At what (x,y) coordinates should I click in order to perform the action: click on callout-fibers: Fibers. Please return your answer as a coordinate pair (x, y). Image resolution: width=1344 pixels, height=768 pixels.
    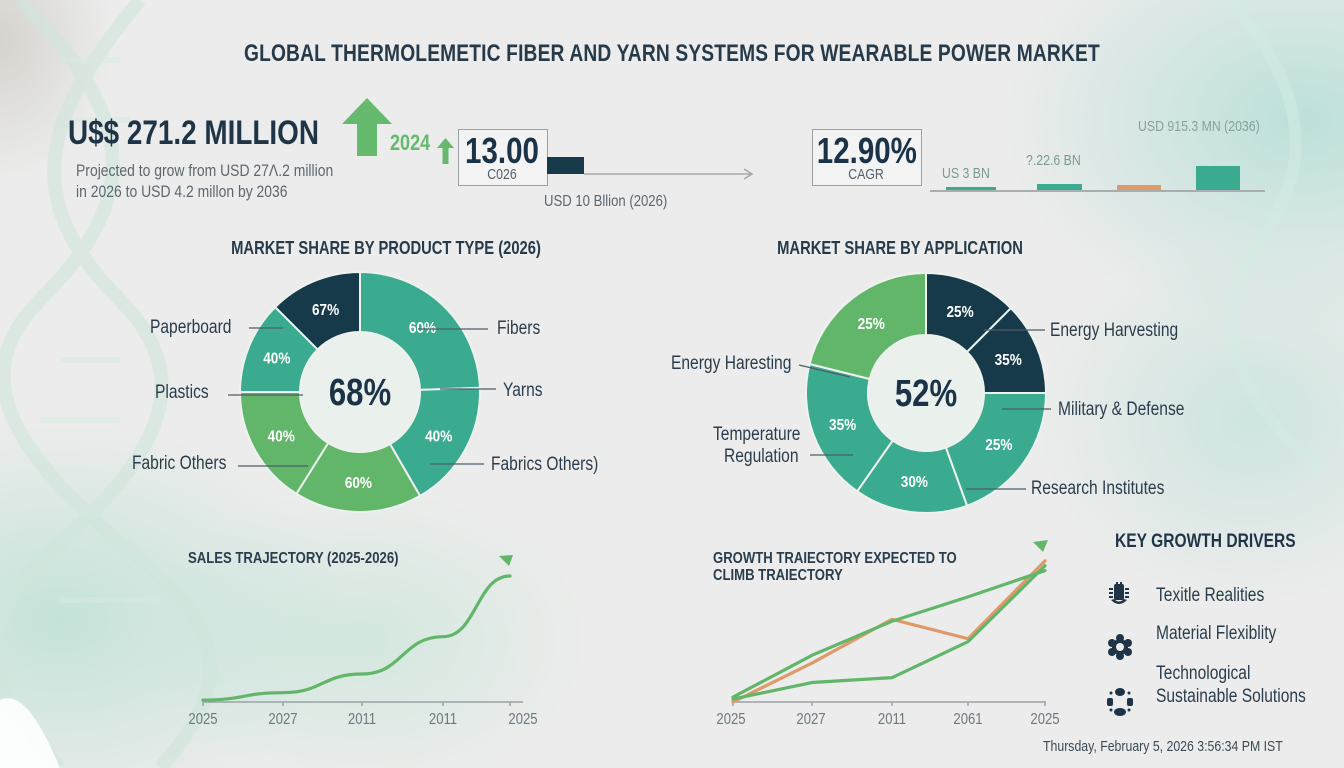
    Looking at the image, I should click on (519, 328).